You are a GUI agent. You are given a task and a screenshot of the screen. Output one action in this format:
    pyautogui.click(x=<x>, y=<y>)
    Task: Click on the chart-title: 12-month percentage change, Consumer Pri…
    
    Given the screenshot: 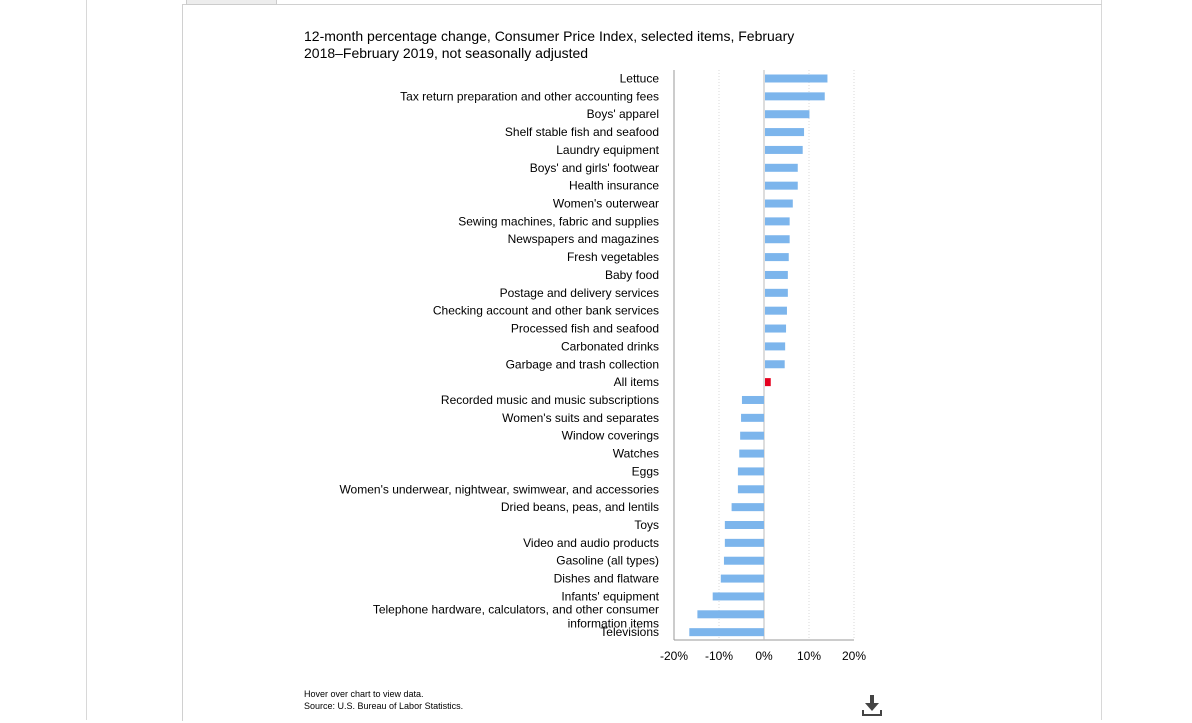 What is the action you would take?
    pyautogui.click(x=549, y=44)
    